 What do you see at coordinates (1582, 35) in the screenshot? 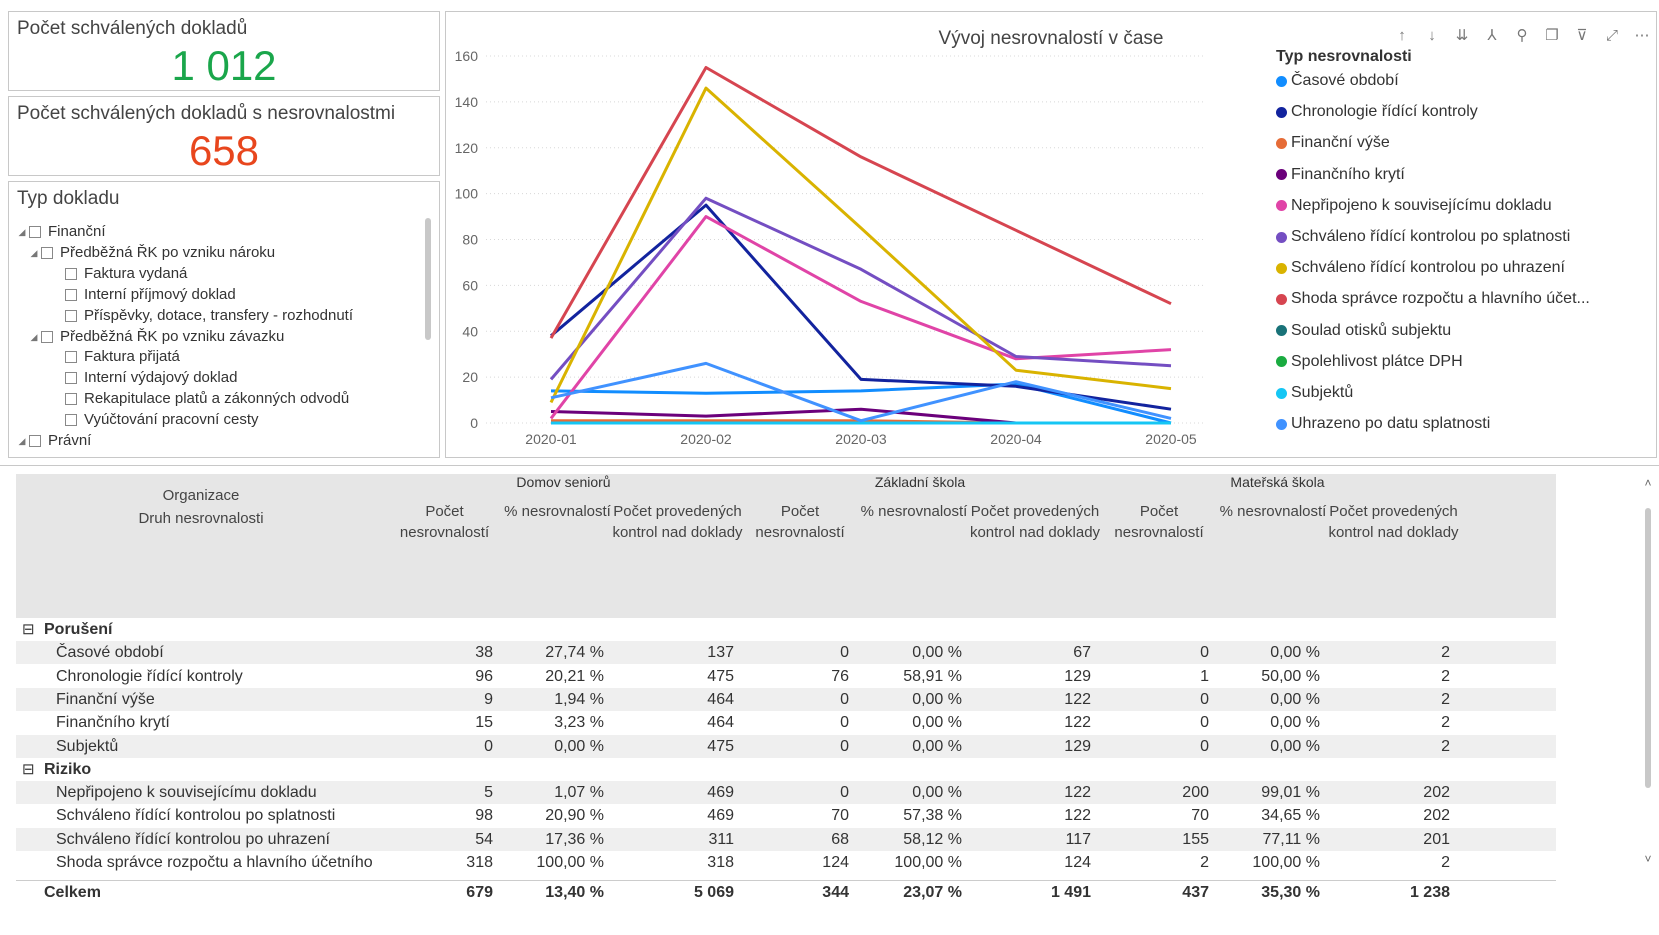
I see `filter-icon: ⊽` at bounding box center [1582, 35].